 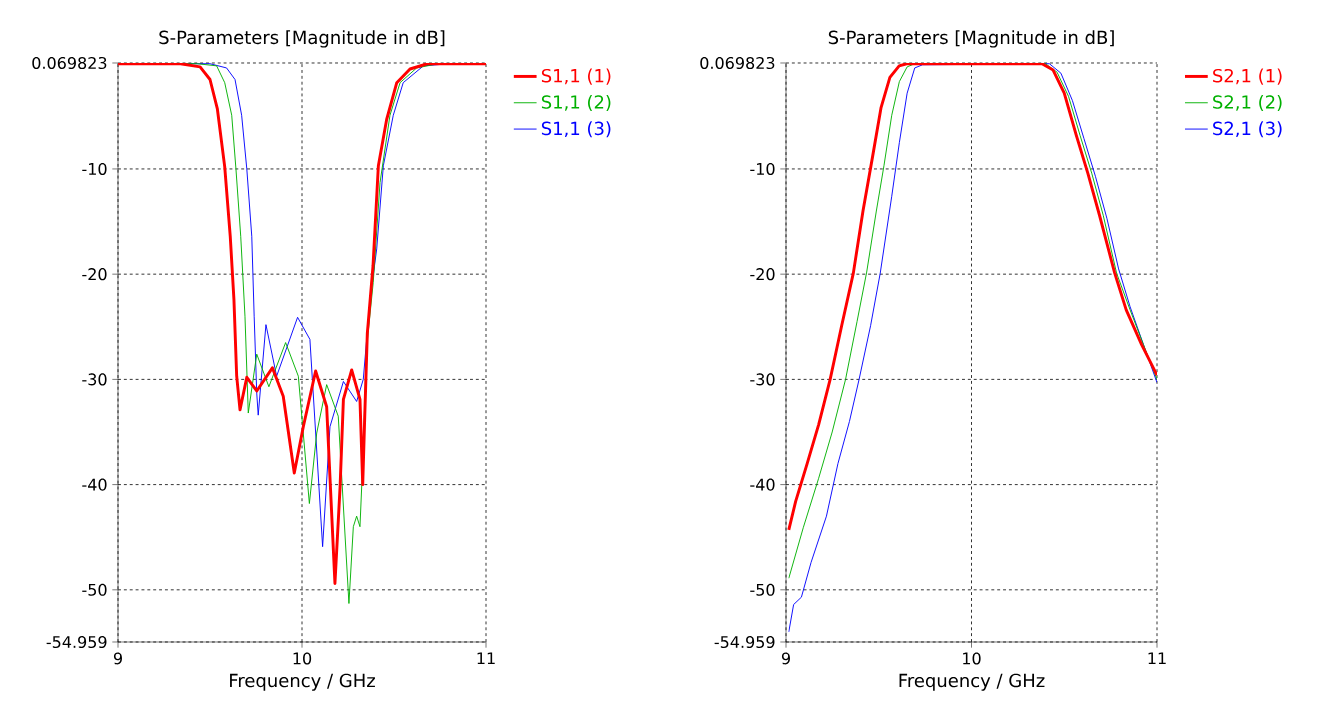 What do you see at coordinates (1247, 102) in the screenshot?
I see `legend-label: S2,1 (2)` at bounding box center [1247, 102].